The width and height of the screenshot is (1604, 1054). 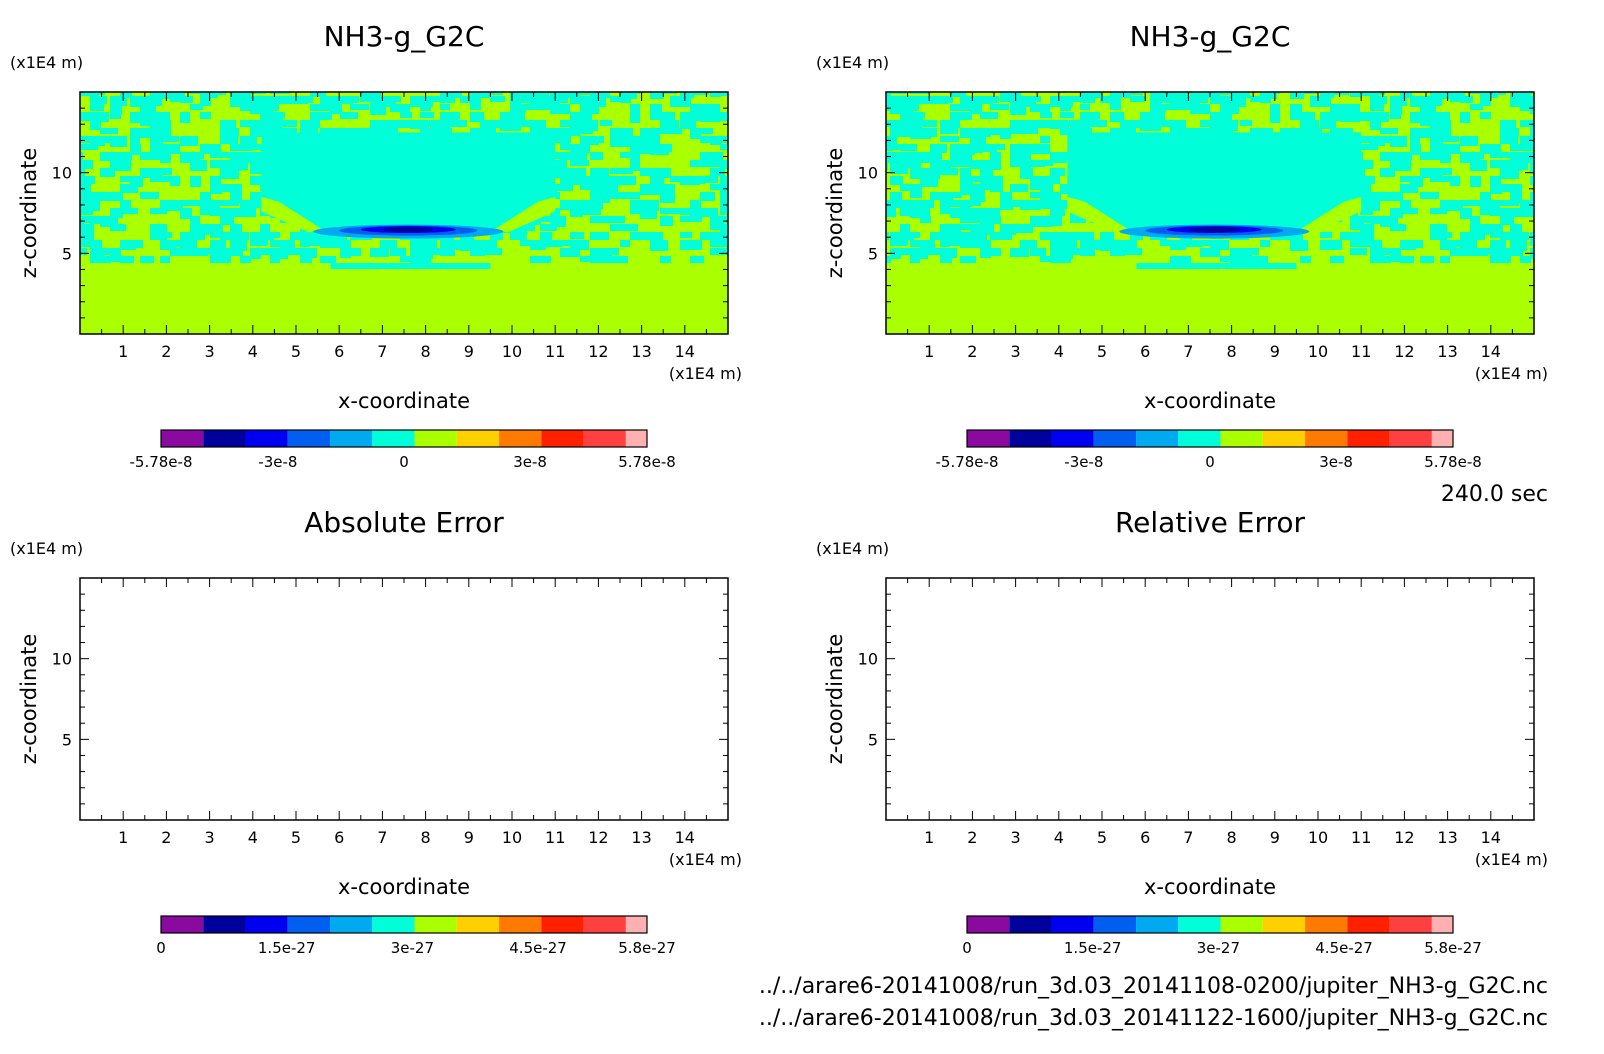 I want to click on colorbar-tick-label: 0, so click(x=1210, y=462).